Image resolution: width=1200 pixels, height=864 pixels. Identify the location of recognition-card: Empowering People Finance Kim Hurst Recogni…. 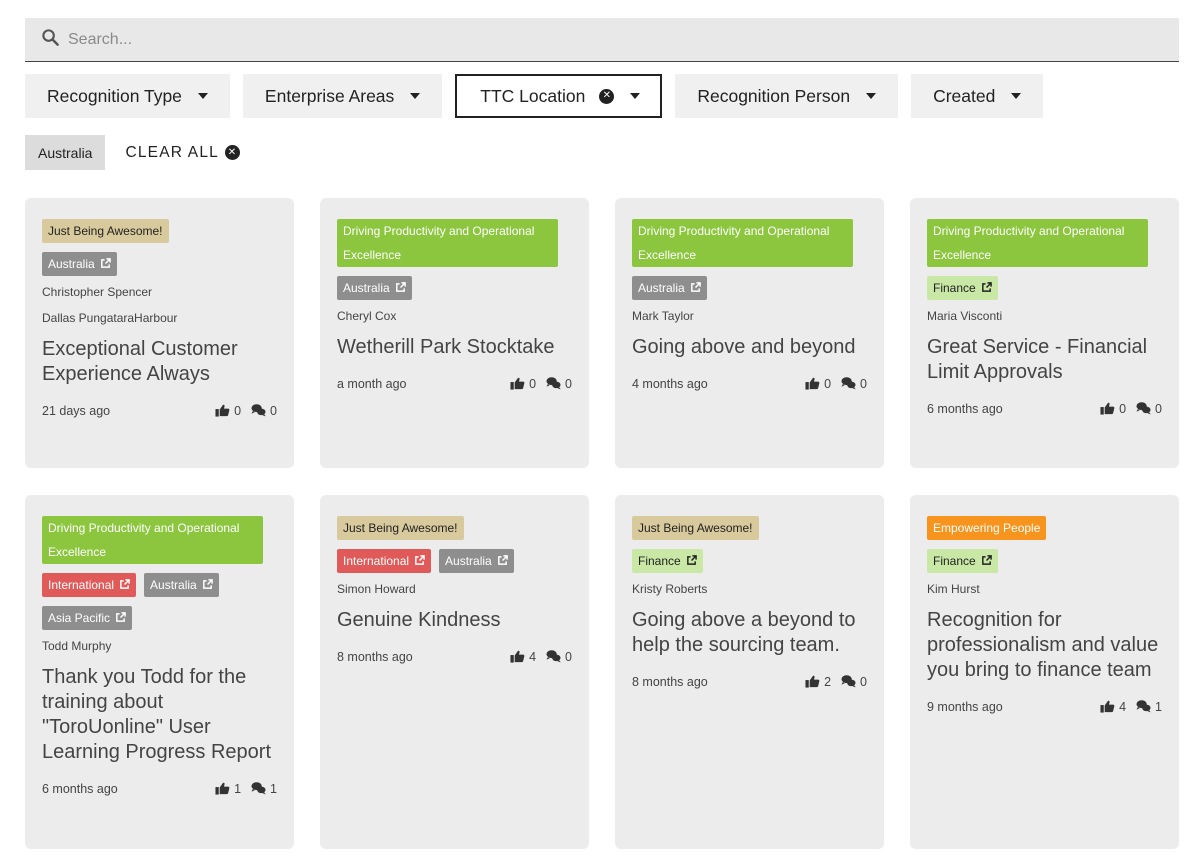
(1044, 672).